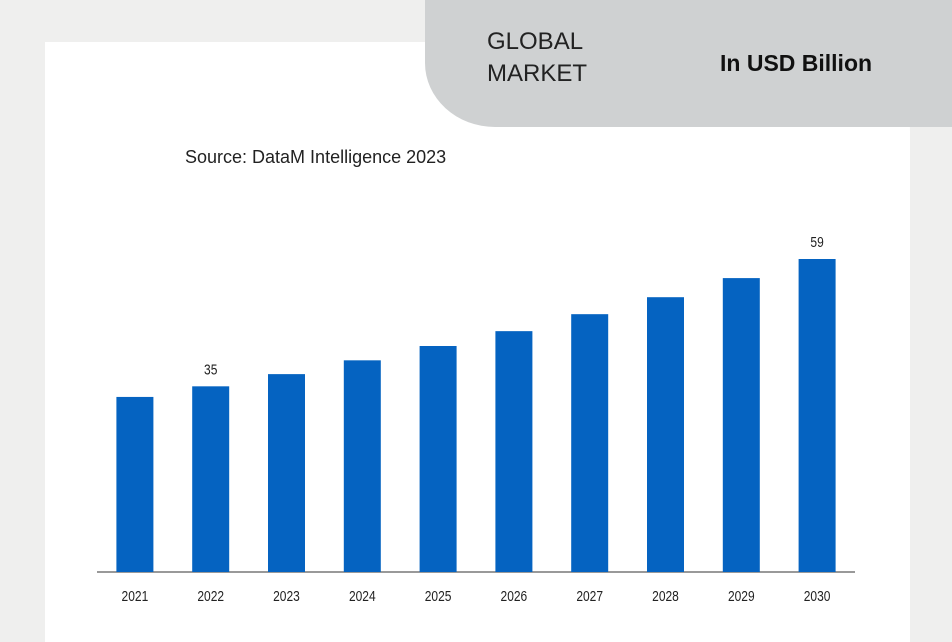 The height and width of the screenshot is (642, 952). Describe the element at coordinates (537, 57) in the screenshot. I see `header-label: GLOBAL MARKET` at that location.